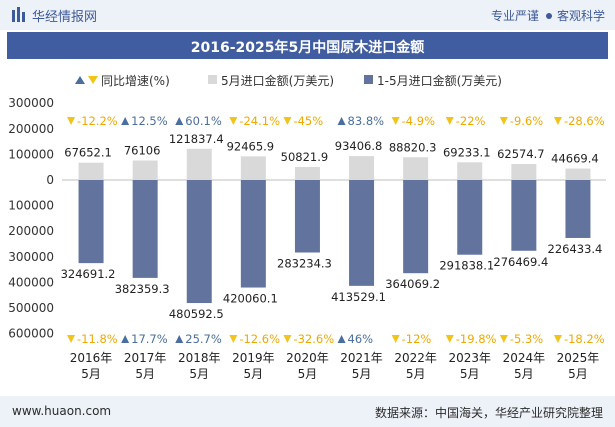 The image size is (615, 427). I want to click on data-label-cumulative: 226433.4, so click(575, 249).